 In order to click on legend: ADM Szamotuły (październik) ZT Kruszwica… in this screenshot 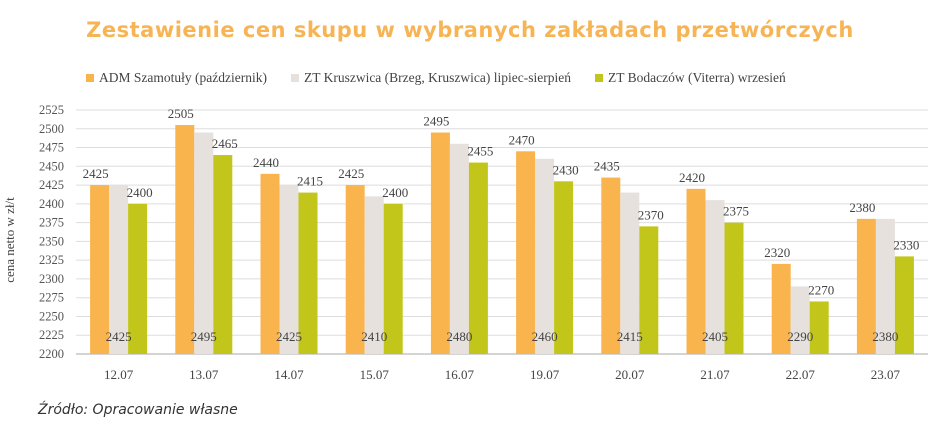, I will do `click(448, 78)`.